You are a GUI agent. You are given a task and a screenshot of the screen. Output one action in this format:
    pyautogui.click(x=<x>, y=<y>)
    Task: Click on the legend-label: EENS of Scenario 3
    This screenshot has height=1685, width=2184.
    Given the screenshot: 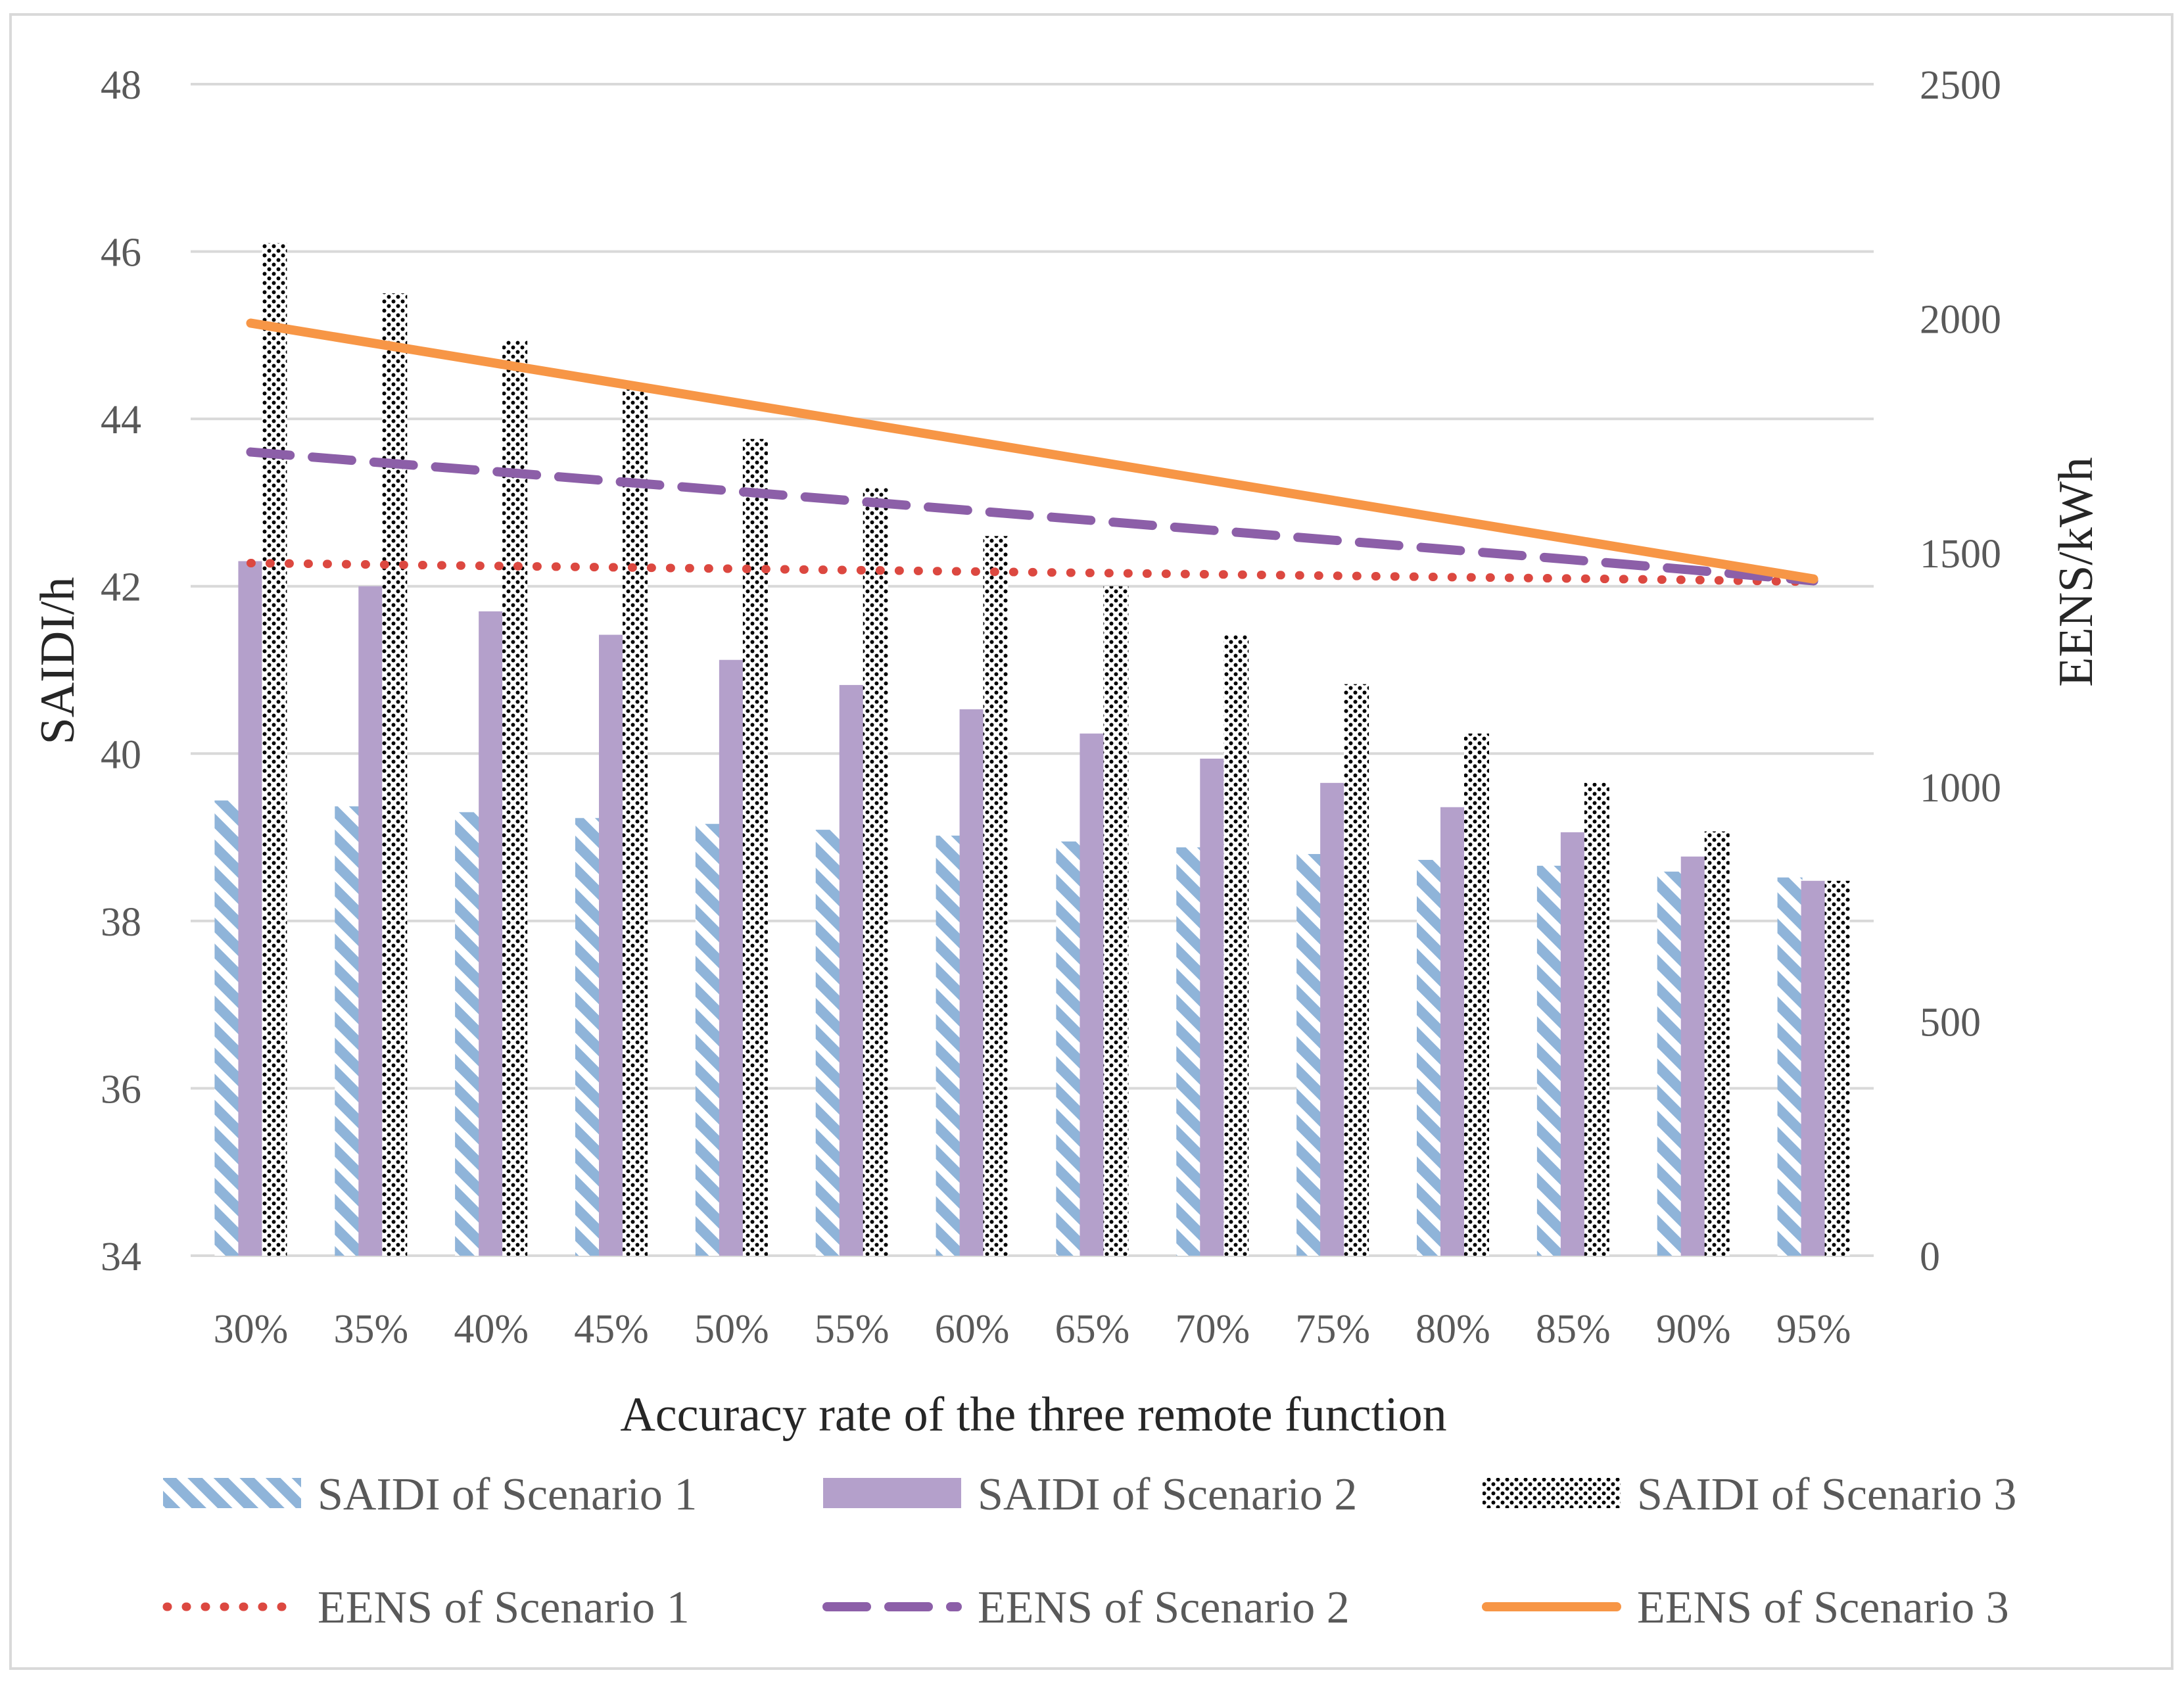 What is the action you would take?
    pyautogui.click(x=1823, y=1607)
    